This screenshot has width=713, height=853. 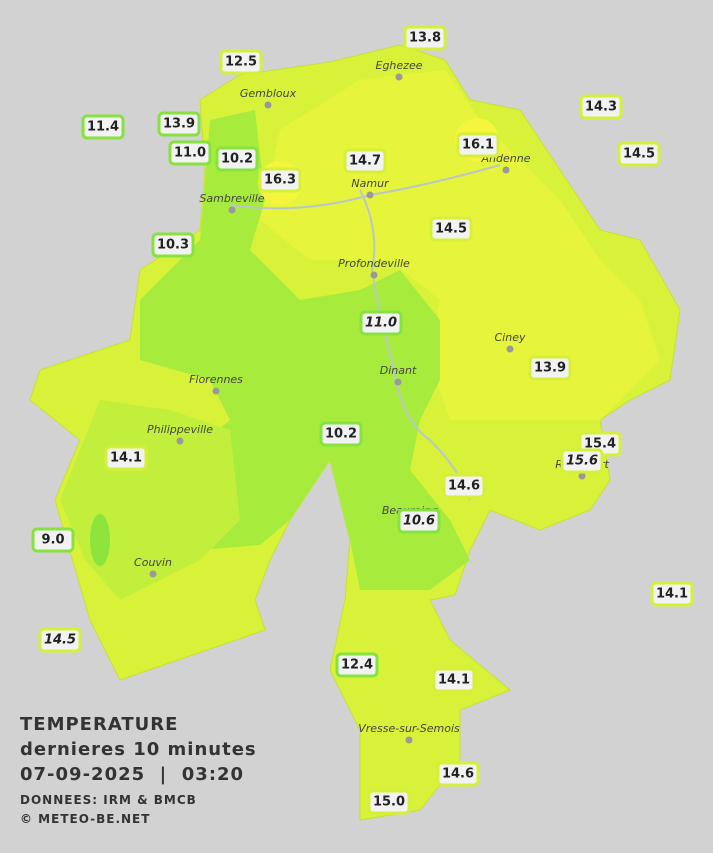 What do you see at coordinates (180, 429) in the screenshot?
I see `city-label: Philippeville` at bounding box center [180, 429].